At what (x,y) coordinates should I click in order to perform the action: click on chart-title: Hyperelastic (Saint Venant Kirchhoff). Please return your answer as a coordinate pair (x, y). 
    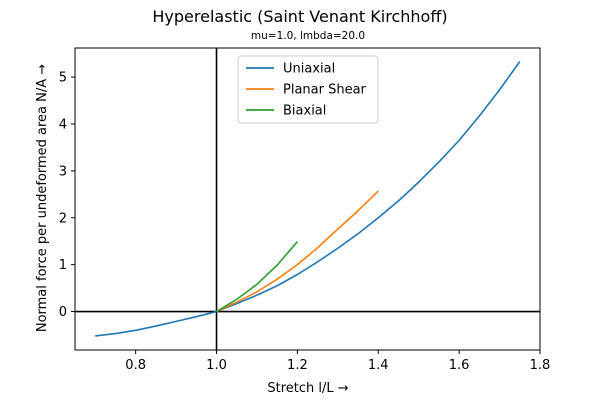
    Looking at the image, I should click on (299, 16).